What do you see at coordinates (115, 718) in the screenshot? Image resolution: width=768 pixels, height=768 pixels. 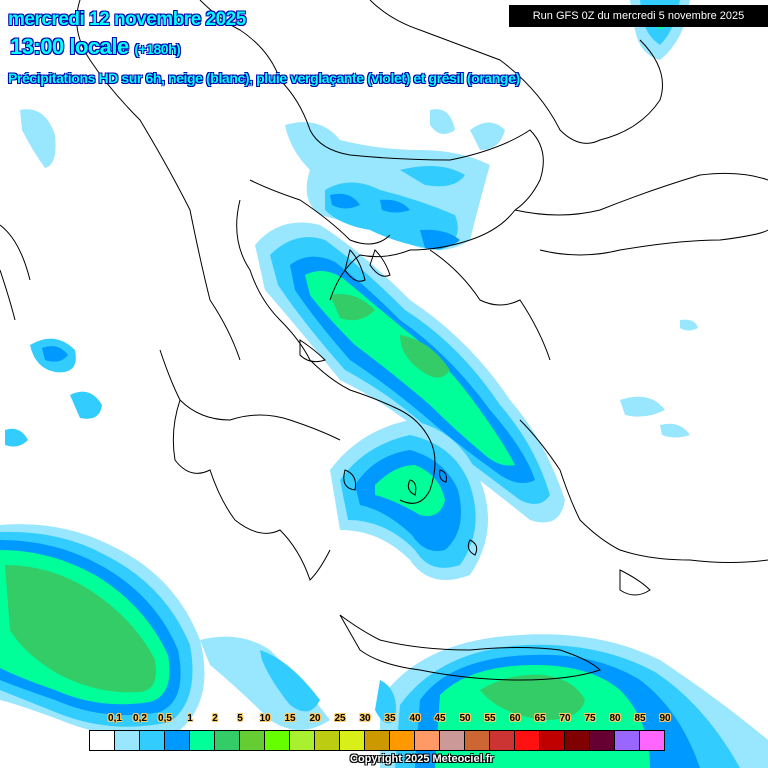 I see `legend-label: 0,1` at bounding box center [115, 718].